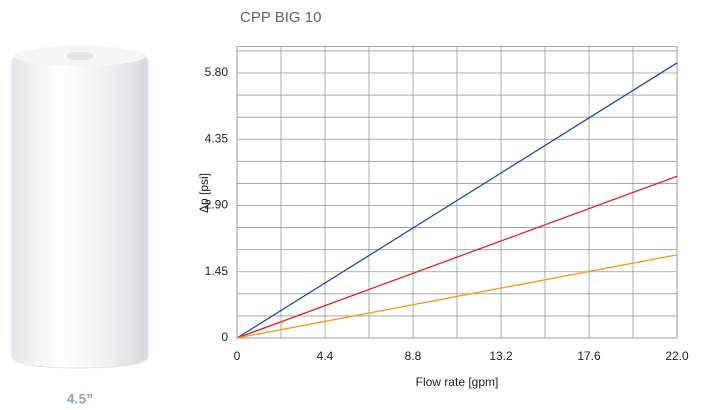  Describe the element at coordinates (217, 205) in the screenshot. I see `y-tick-label: 2.90` at that location.